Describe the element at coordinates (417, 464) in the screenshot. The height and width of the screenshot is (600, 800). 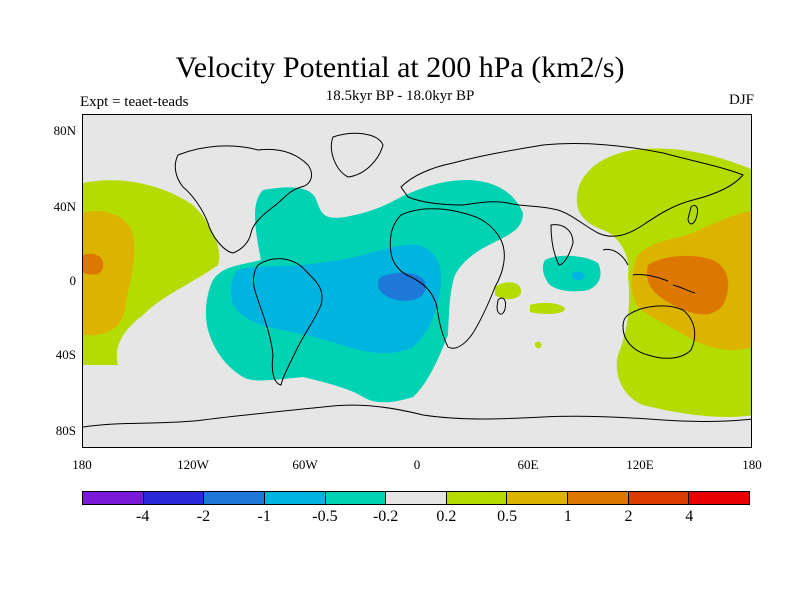
I see `lon-label-0: 0` at that location.